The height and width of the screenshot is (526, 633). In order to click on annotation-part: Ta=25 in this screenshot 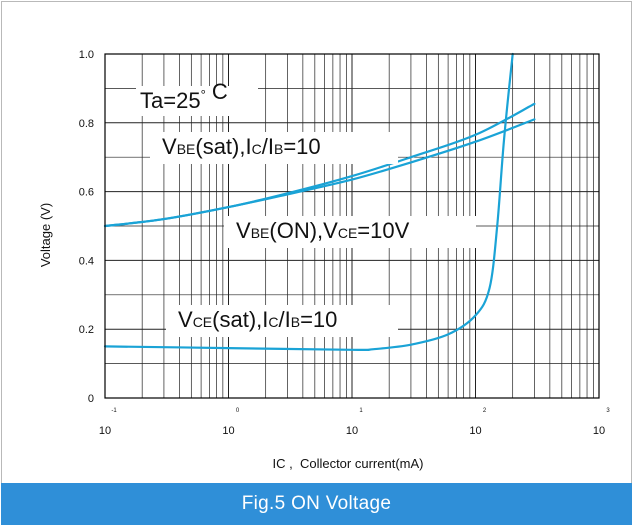, I will do `click(170, 100)`.